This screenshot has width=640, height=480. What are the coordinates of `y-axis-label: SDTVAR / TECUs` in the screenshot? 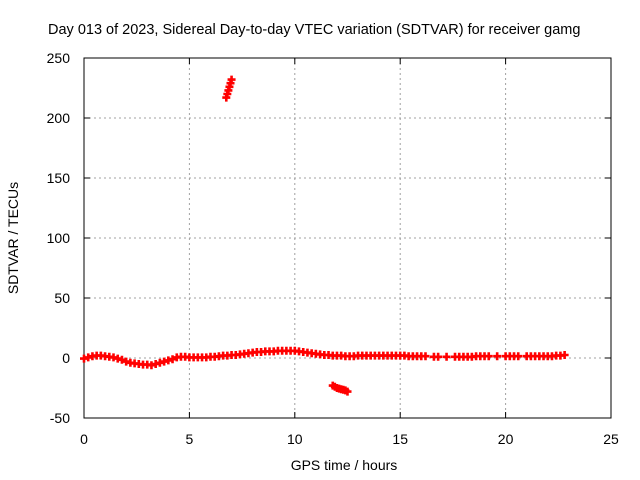 It's located at (13, 238).